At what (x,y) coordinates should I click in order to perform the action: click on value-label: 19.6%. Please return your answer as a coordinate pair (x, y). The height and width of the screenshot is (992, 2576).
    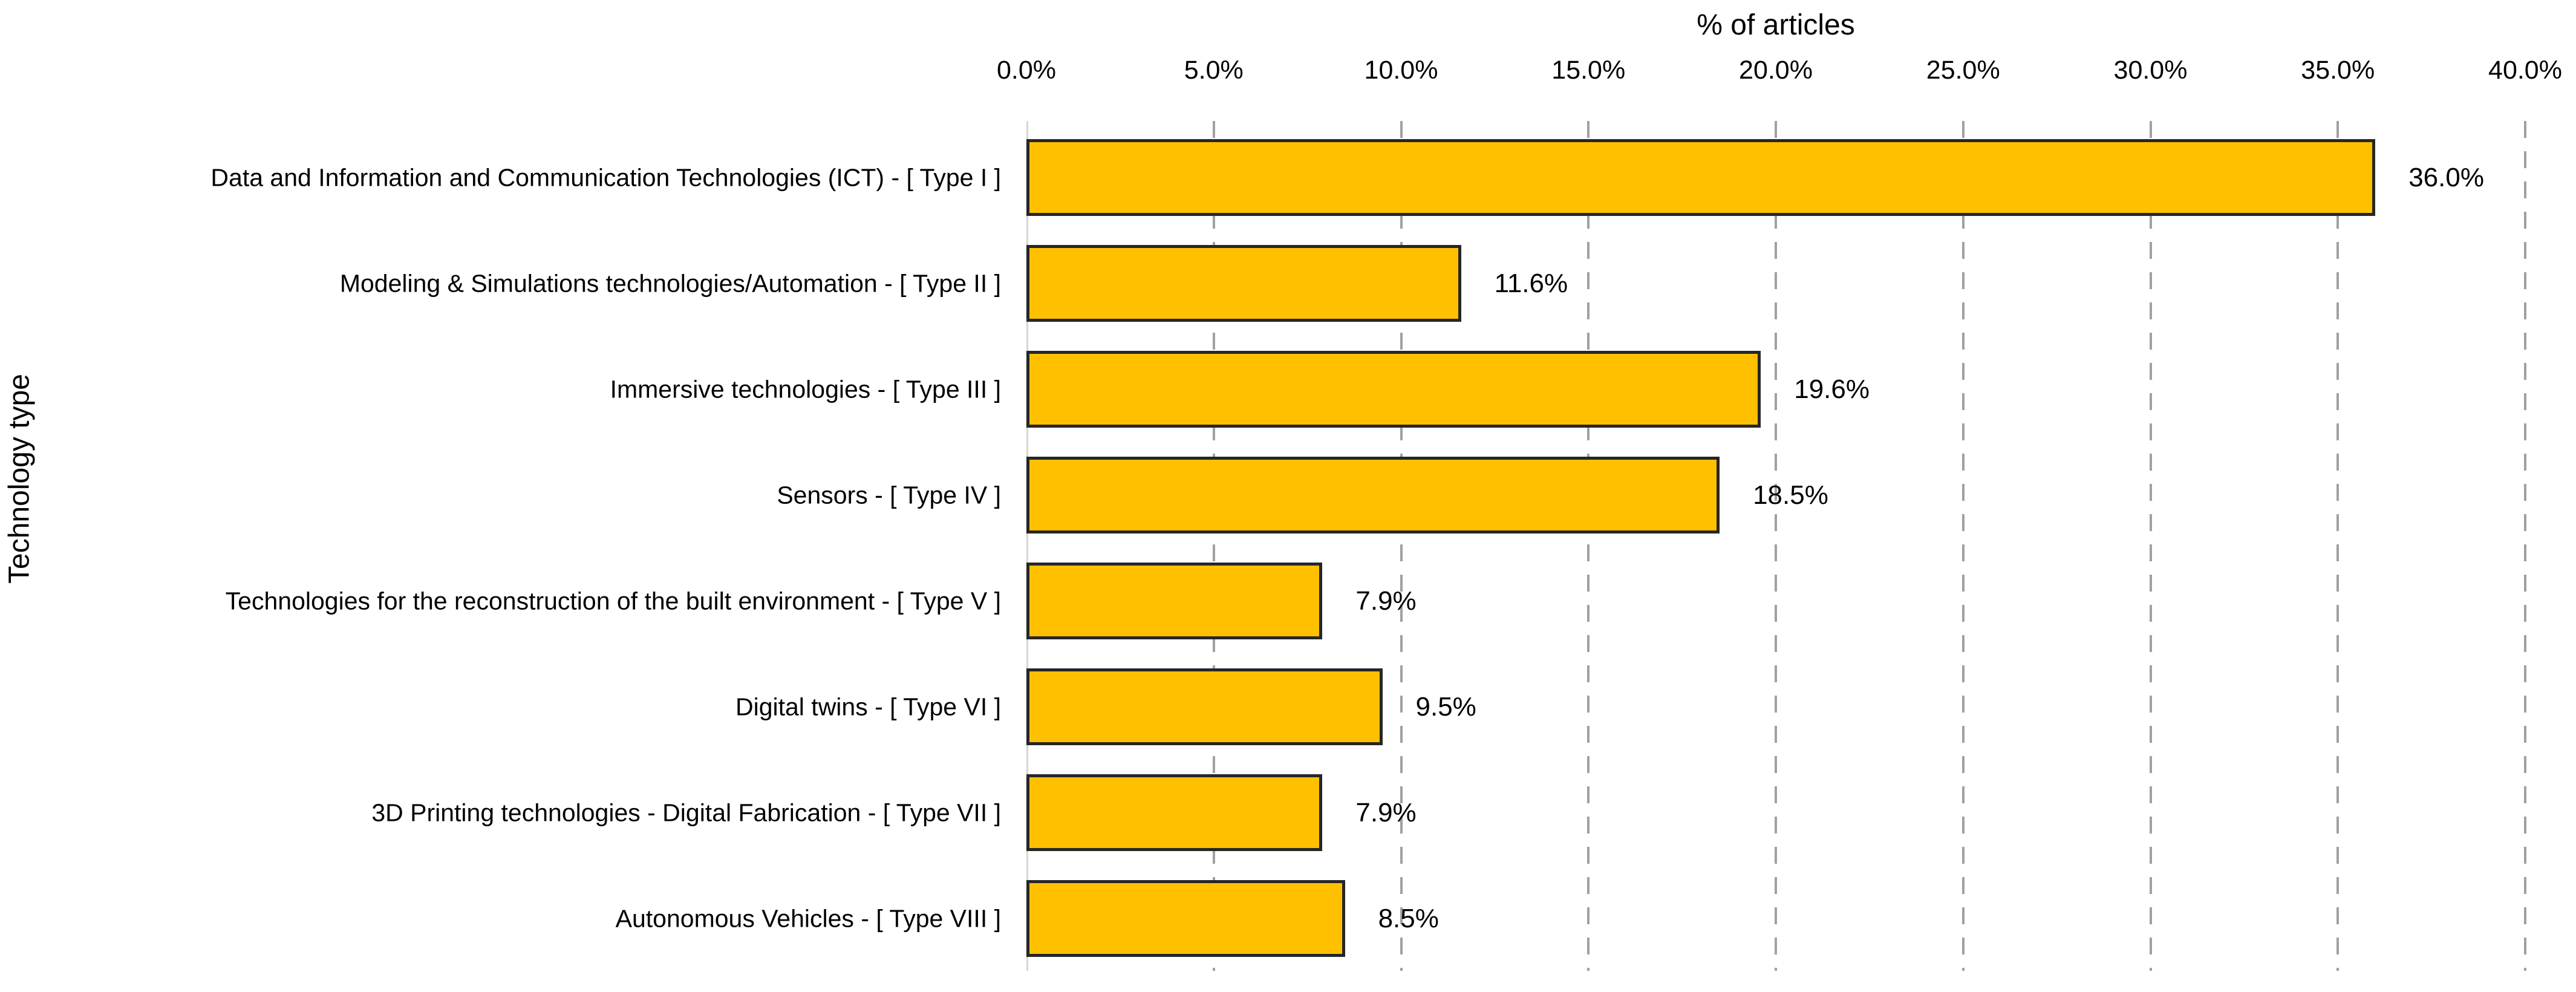
    Looking at the image, I should click on (1832, 389).